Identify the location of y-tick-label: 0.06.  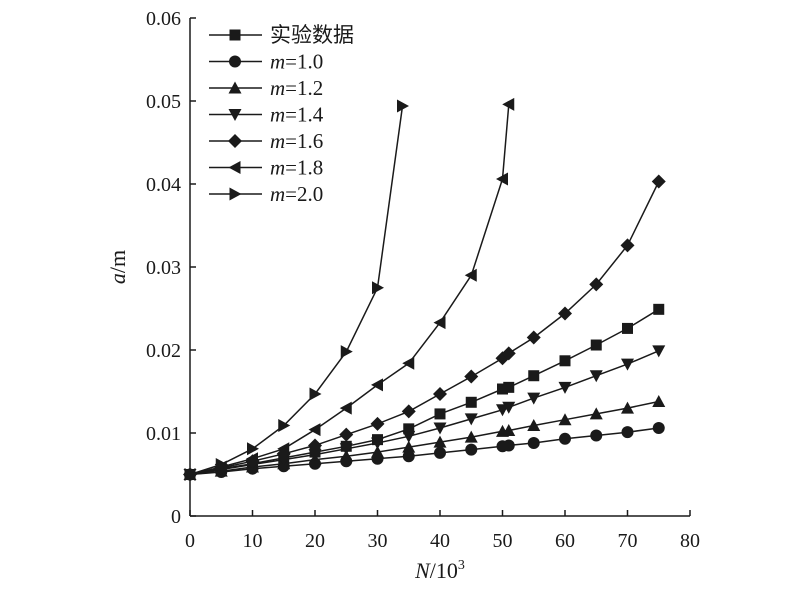
(163, 19).